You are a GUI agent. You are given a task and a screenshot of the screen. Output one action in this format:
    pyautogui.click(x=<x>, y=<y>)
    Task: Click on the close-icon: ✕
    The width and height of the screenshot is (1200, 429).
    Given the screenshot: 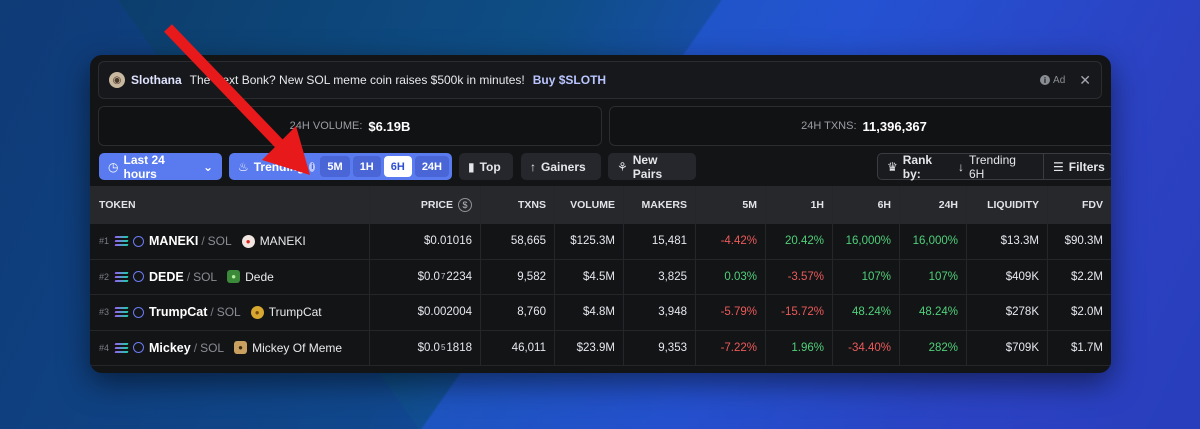 What is the action you would take?
    pyautogui.click(x=1085, y=79)
    